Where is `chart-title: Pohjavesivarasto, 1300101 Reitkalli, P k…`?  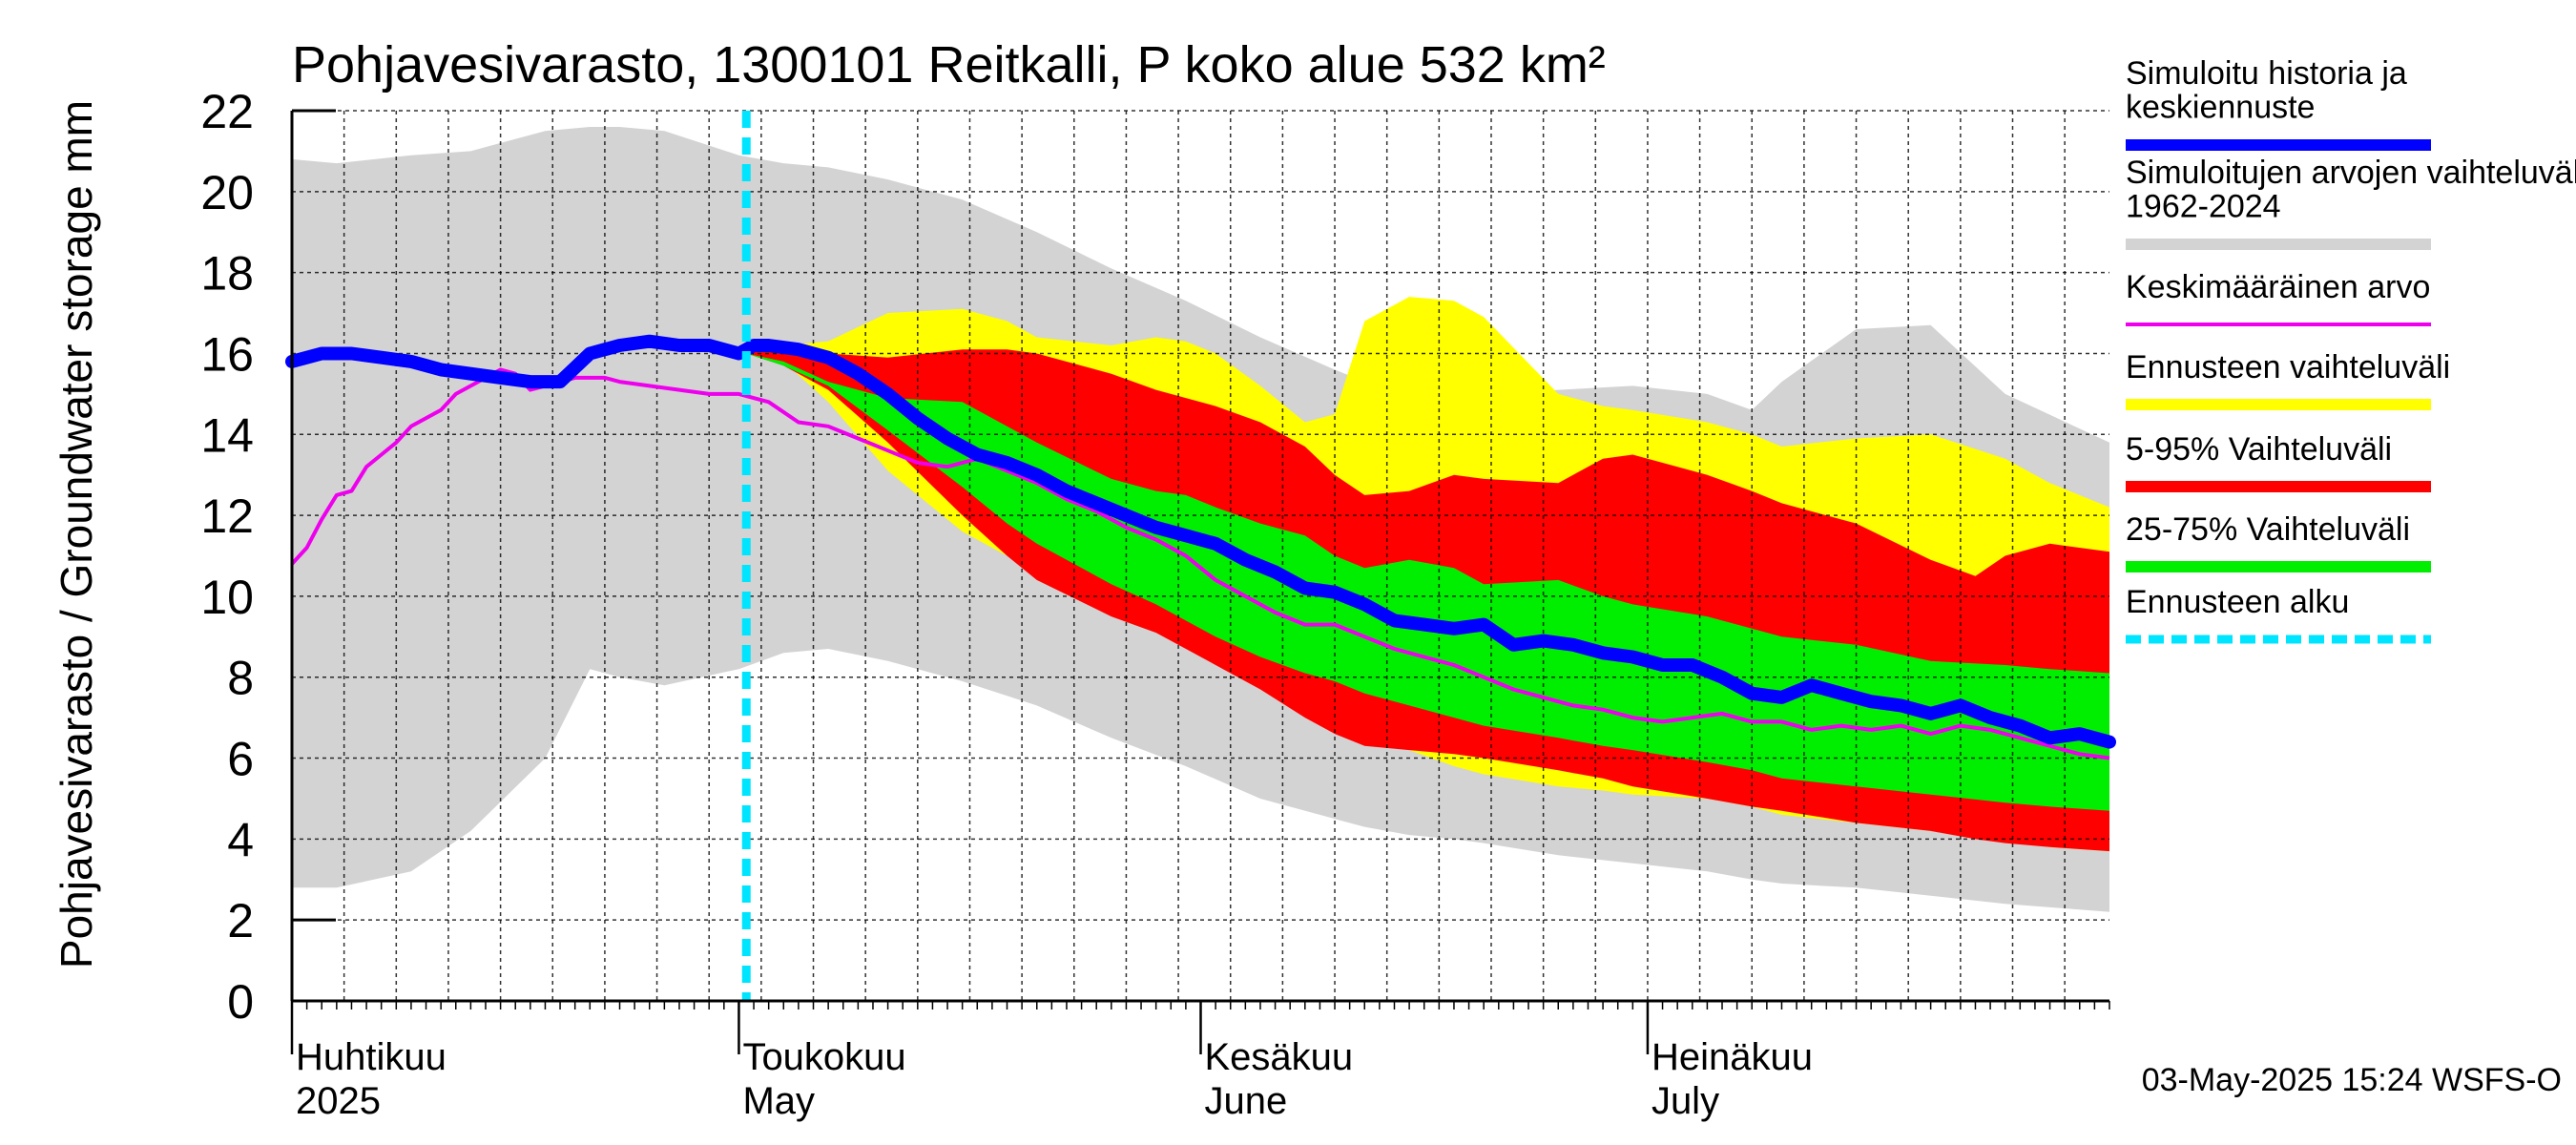
chart-title: Pohjavesivarasto, 1300101 Reitkalli, P k… is located at coordinates (949, 65).